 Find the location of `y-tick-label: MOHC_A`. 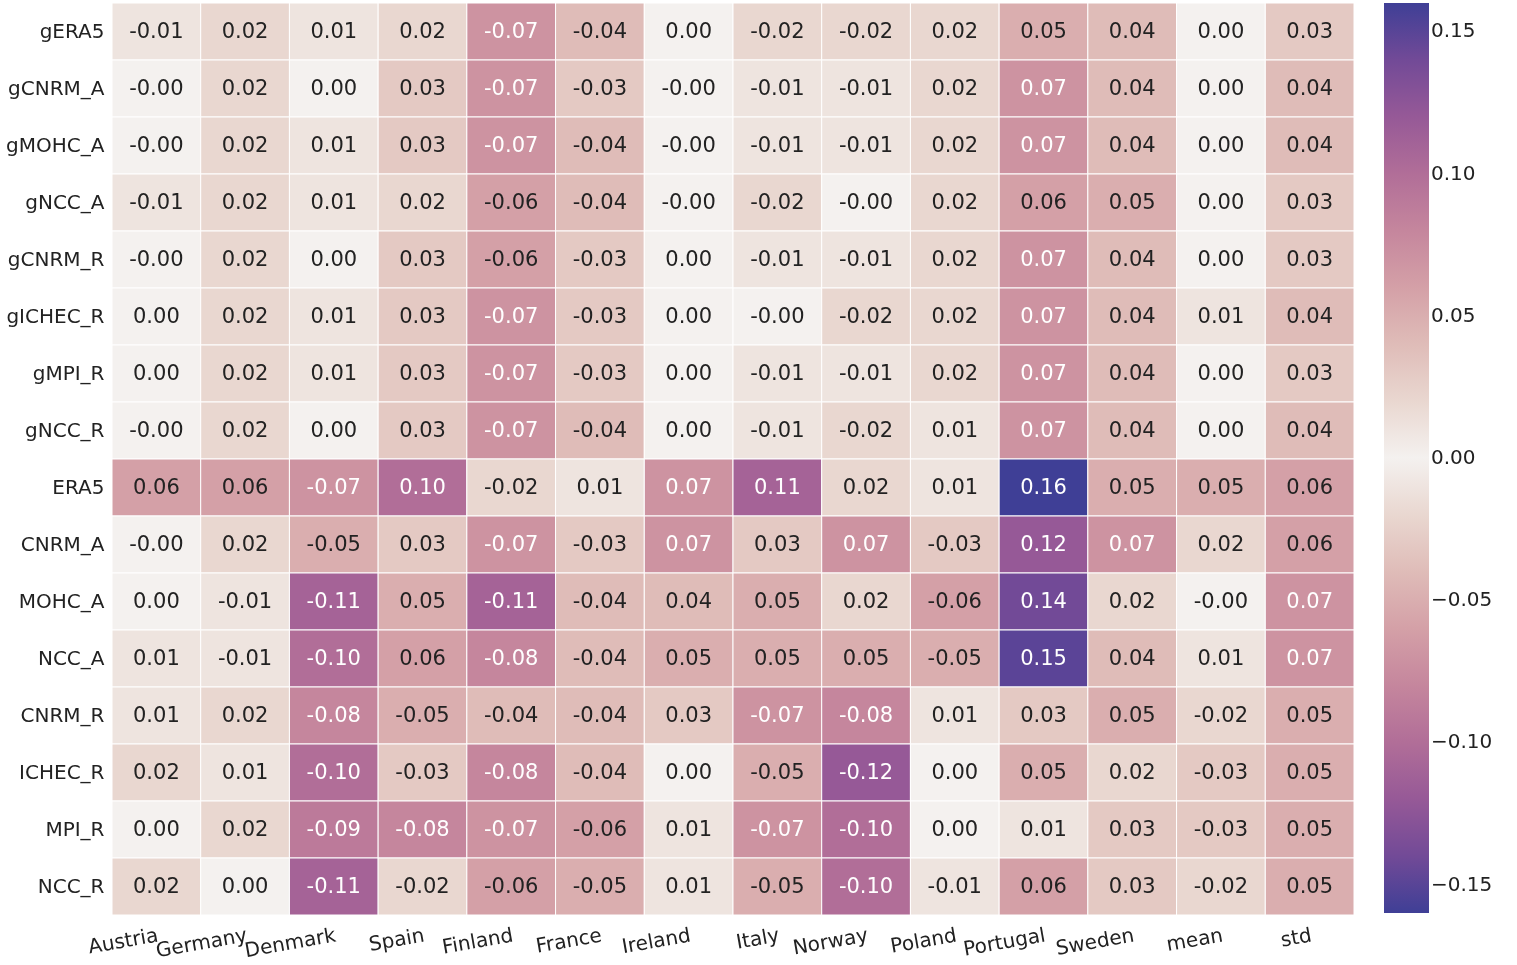

y-tick-label: MOHC_A is located at coordinates (61, 600).